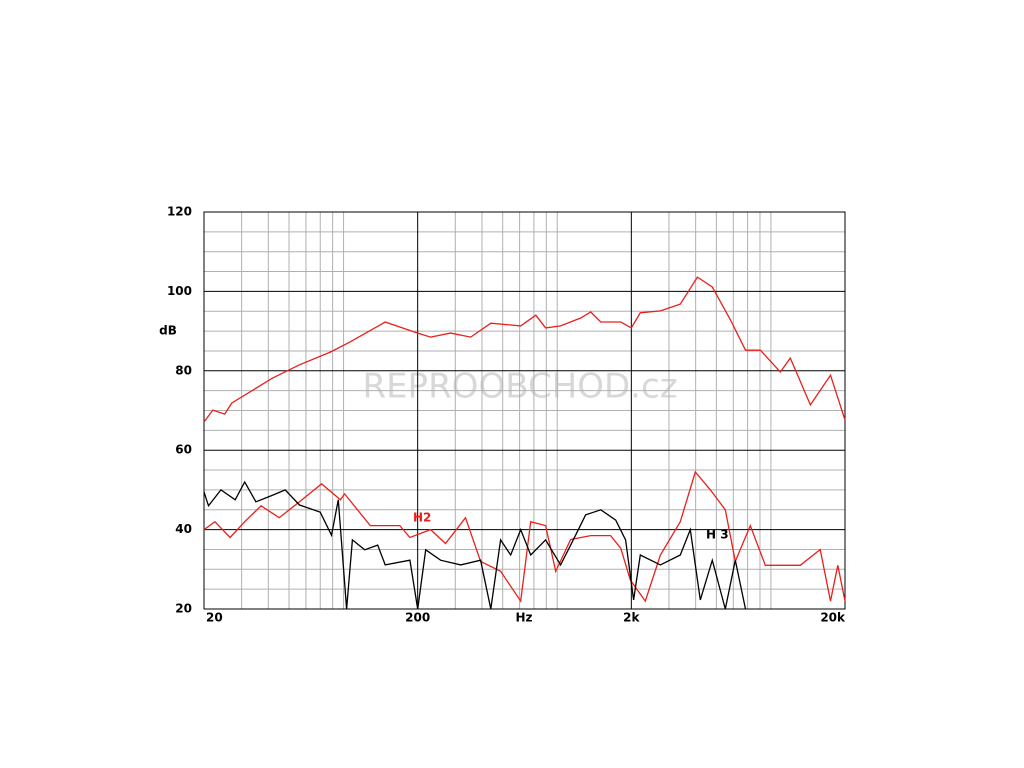 The image size is (1024, 768). I want to click on x-tick-label: 200, so click(417, 618).